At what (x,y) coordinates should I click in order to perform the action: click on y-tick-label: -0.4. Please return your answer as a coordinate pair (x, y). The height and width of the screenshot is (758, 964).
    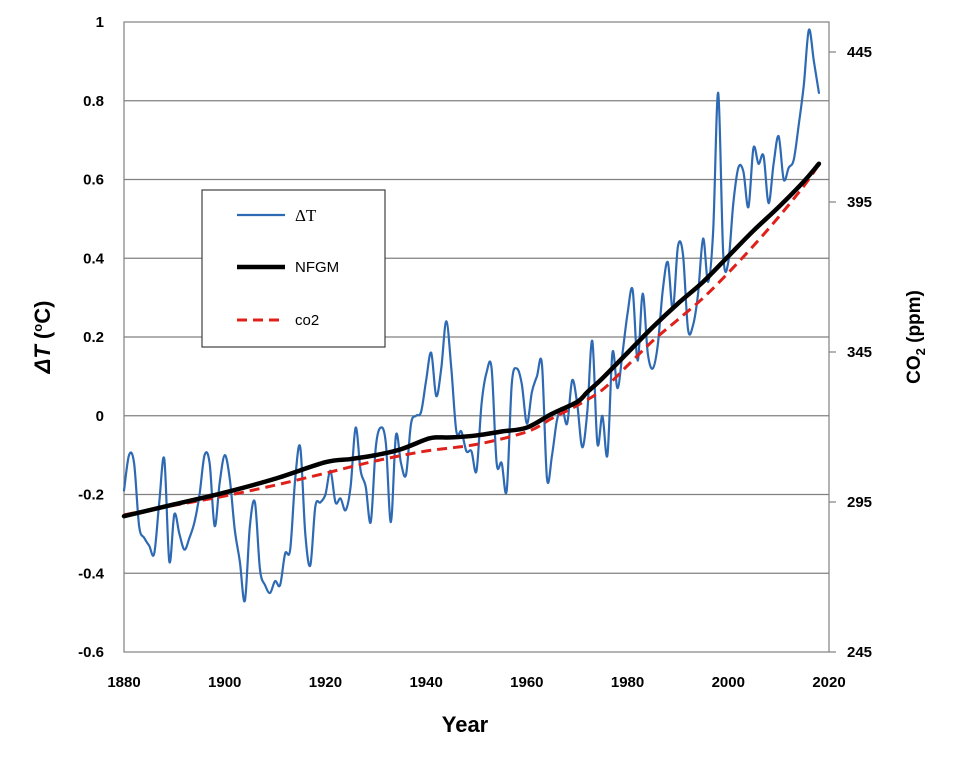
    Looking at the image, I should click on (91, 573).